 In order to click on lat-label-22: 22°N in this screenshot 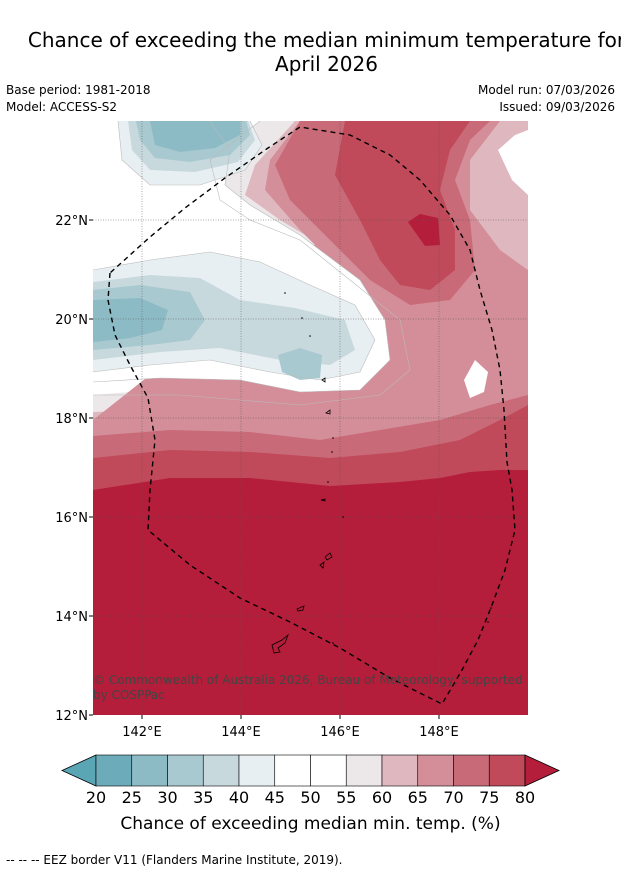, I will do `click(71, 221)`.